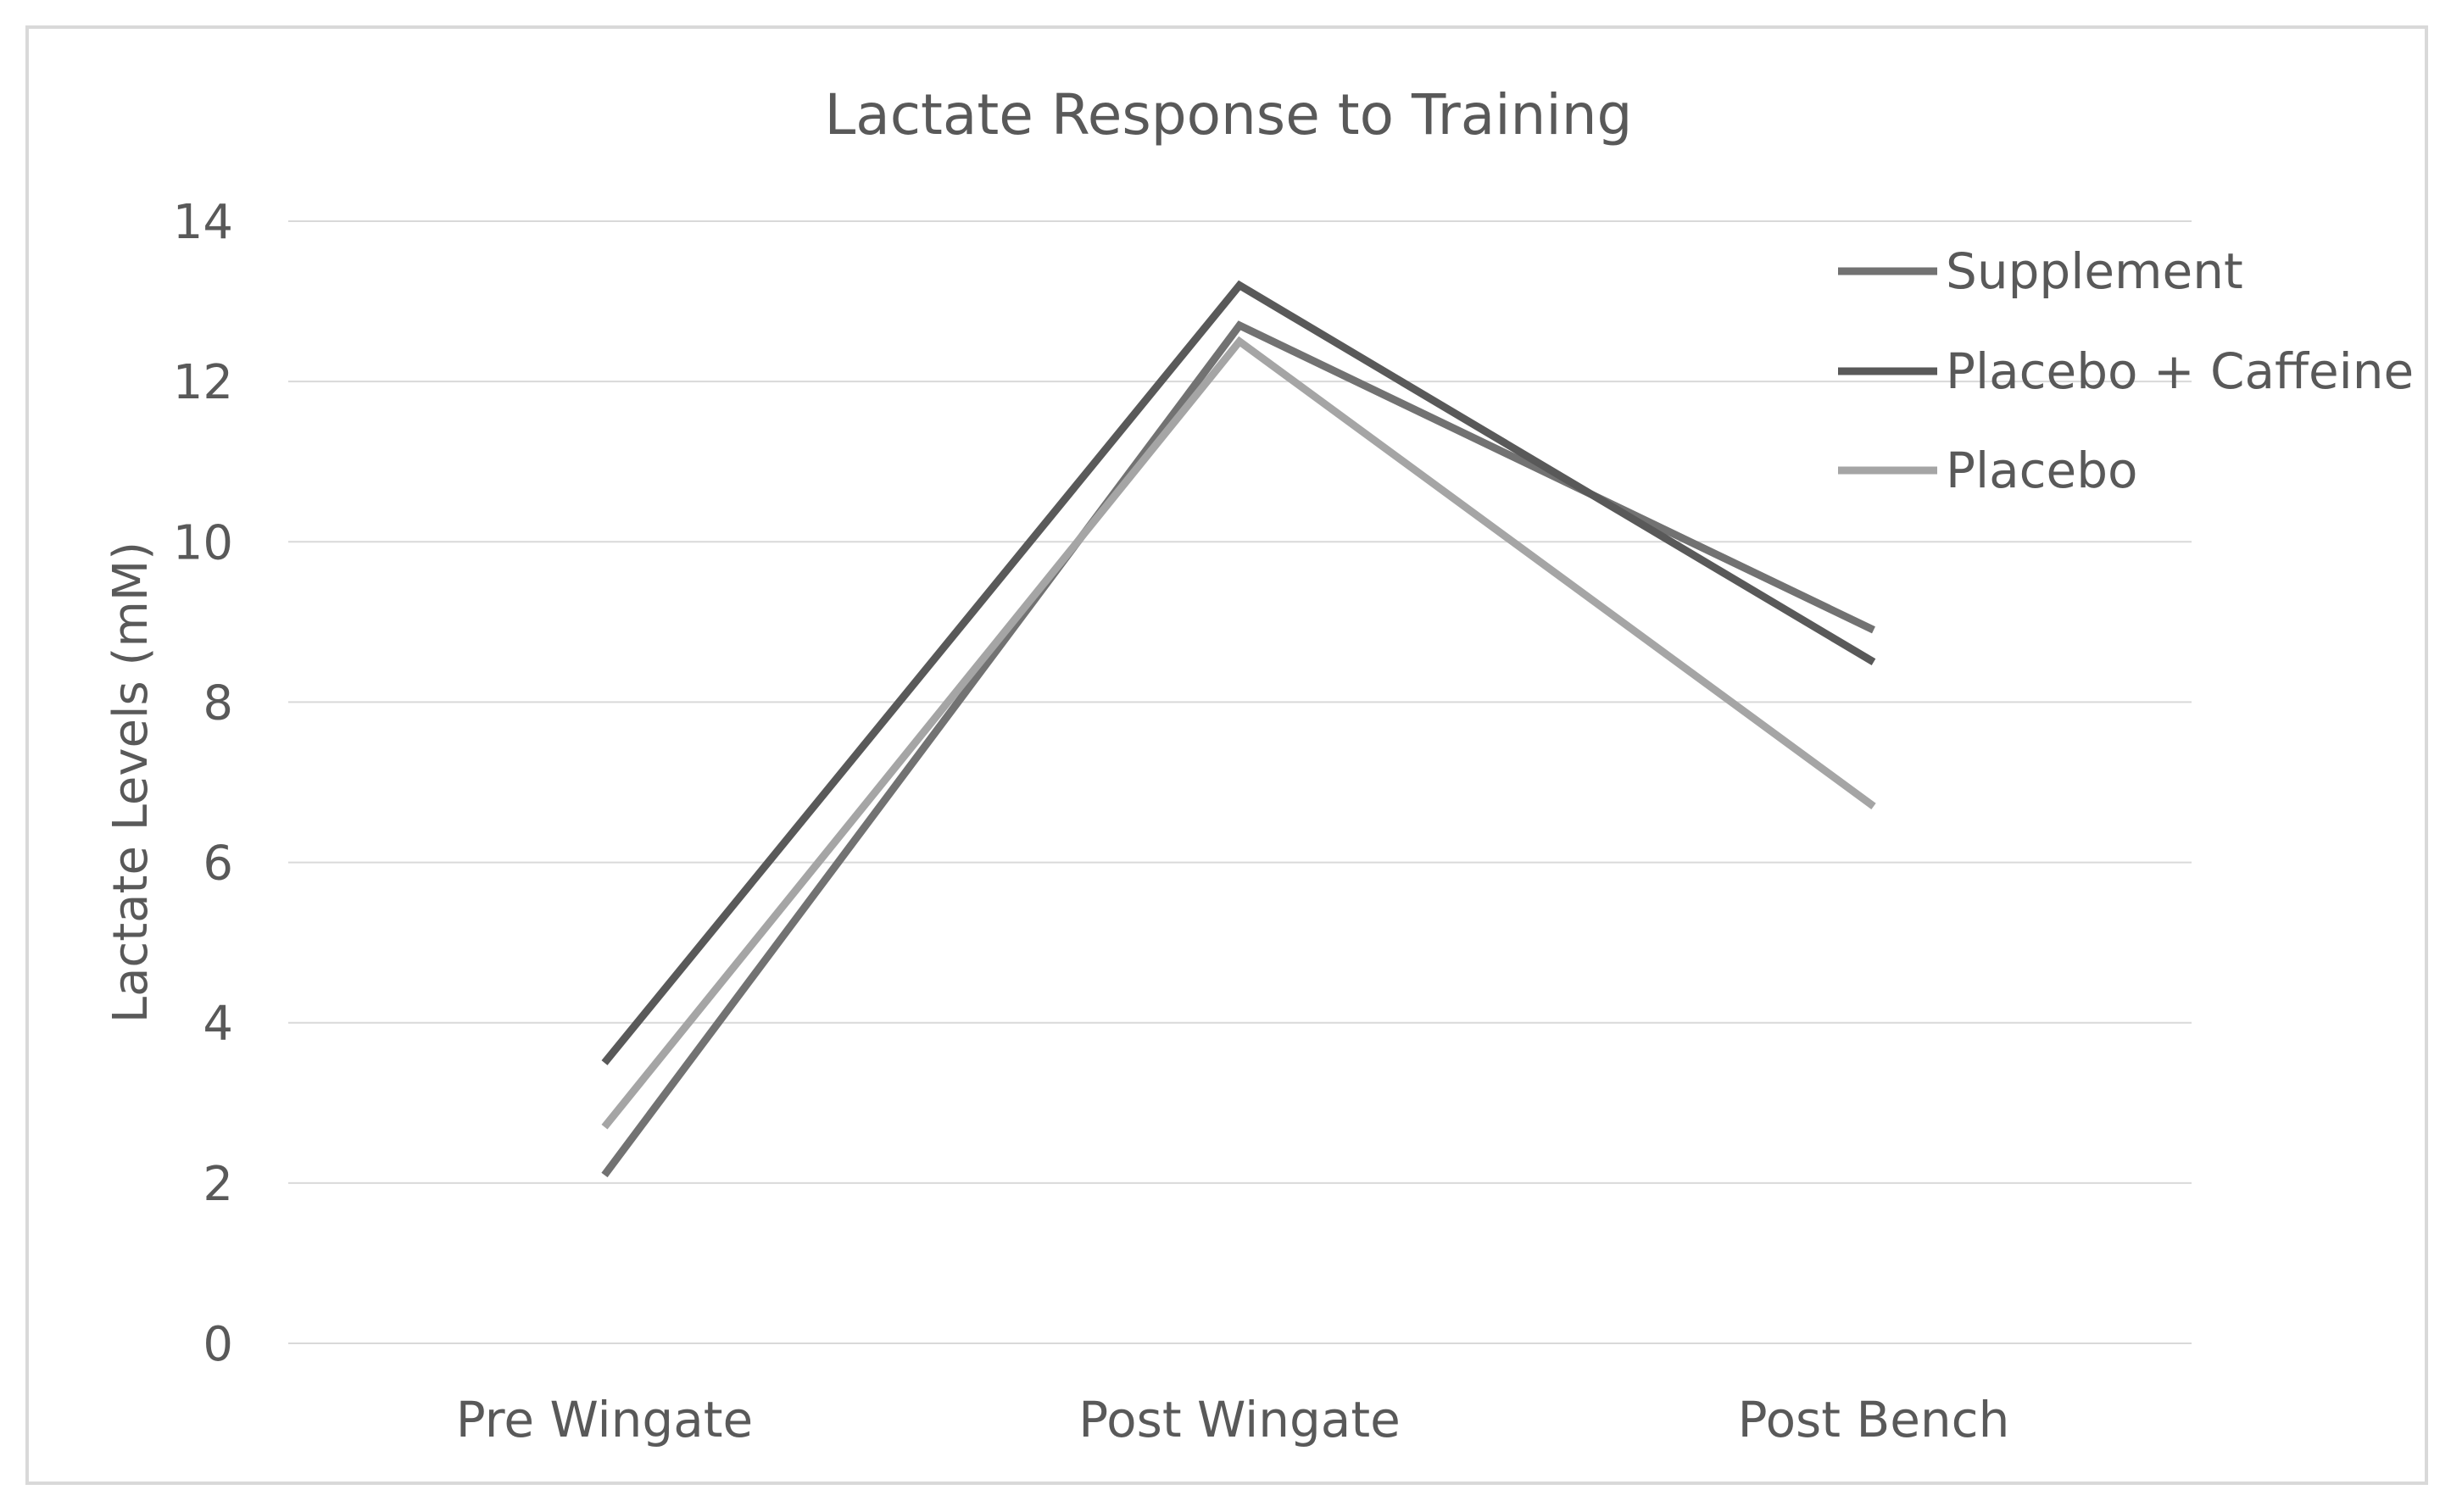  What do you see at coordinates (1239, 1420) in the screenshot?
I see `x-tick-label: Post Wingate` at bounding box center [1239, 1420].